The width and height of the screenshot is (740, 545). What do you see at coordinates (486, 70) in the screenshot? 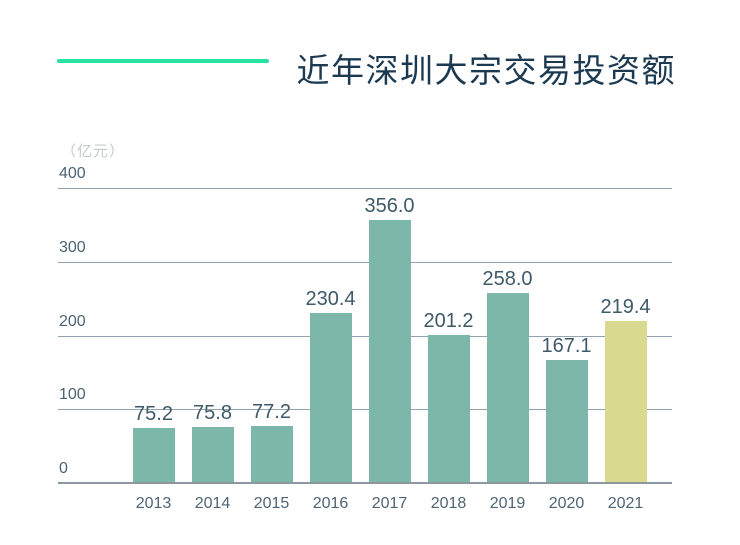
I see `chart-title: 近年深圳大宗交易投资额` at bounding box center [486, 70].